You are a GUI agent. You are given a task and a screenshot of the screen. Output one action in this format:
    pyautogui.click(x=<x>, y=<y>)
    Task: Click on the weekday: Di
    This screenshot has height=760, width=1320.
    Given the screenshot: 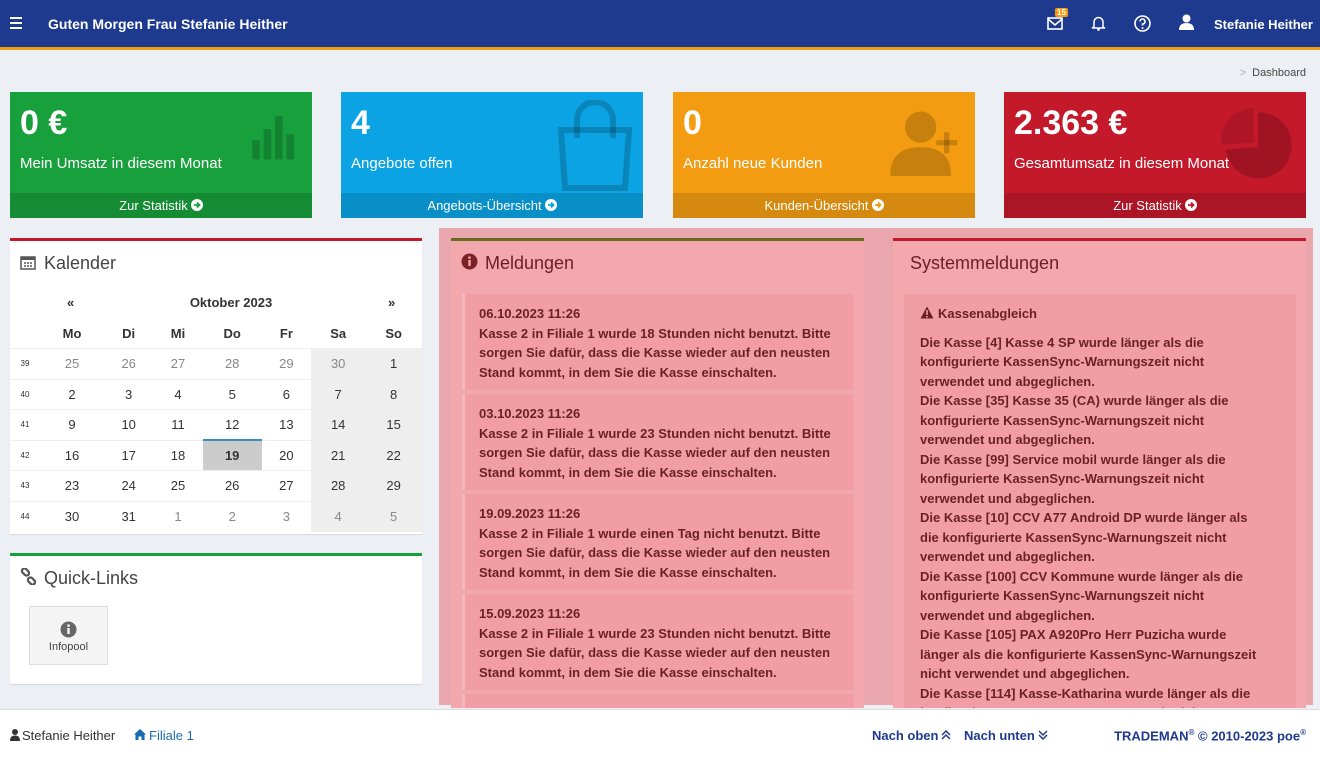 What is the action you would take?
    pyautogui.click(x=129, y=333)
    